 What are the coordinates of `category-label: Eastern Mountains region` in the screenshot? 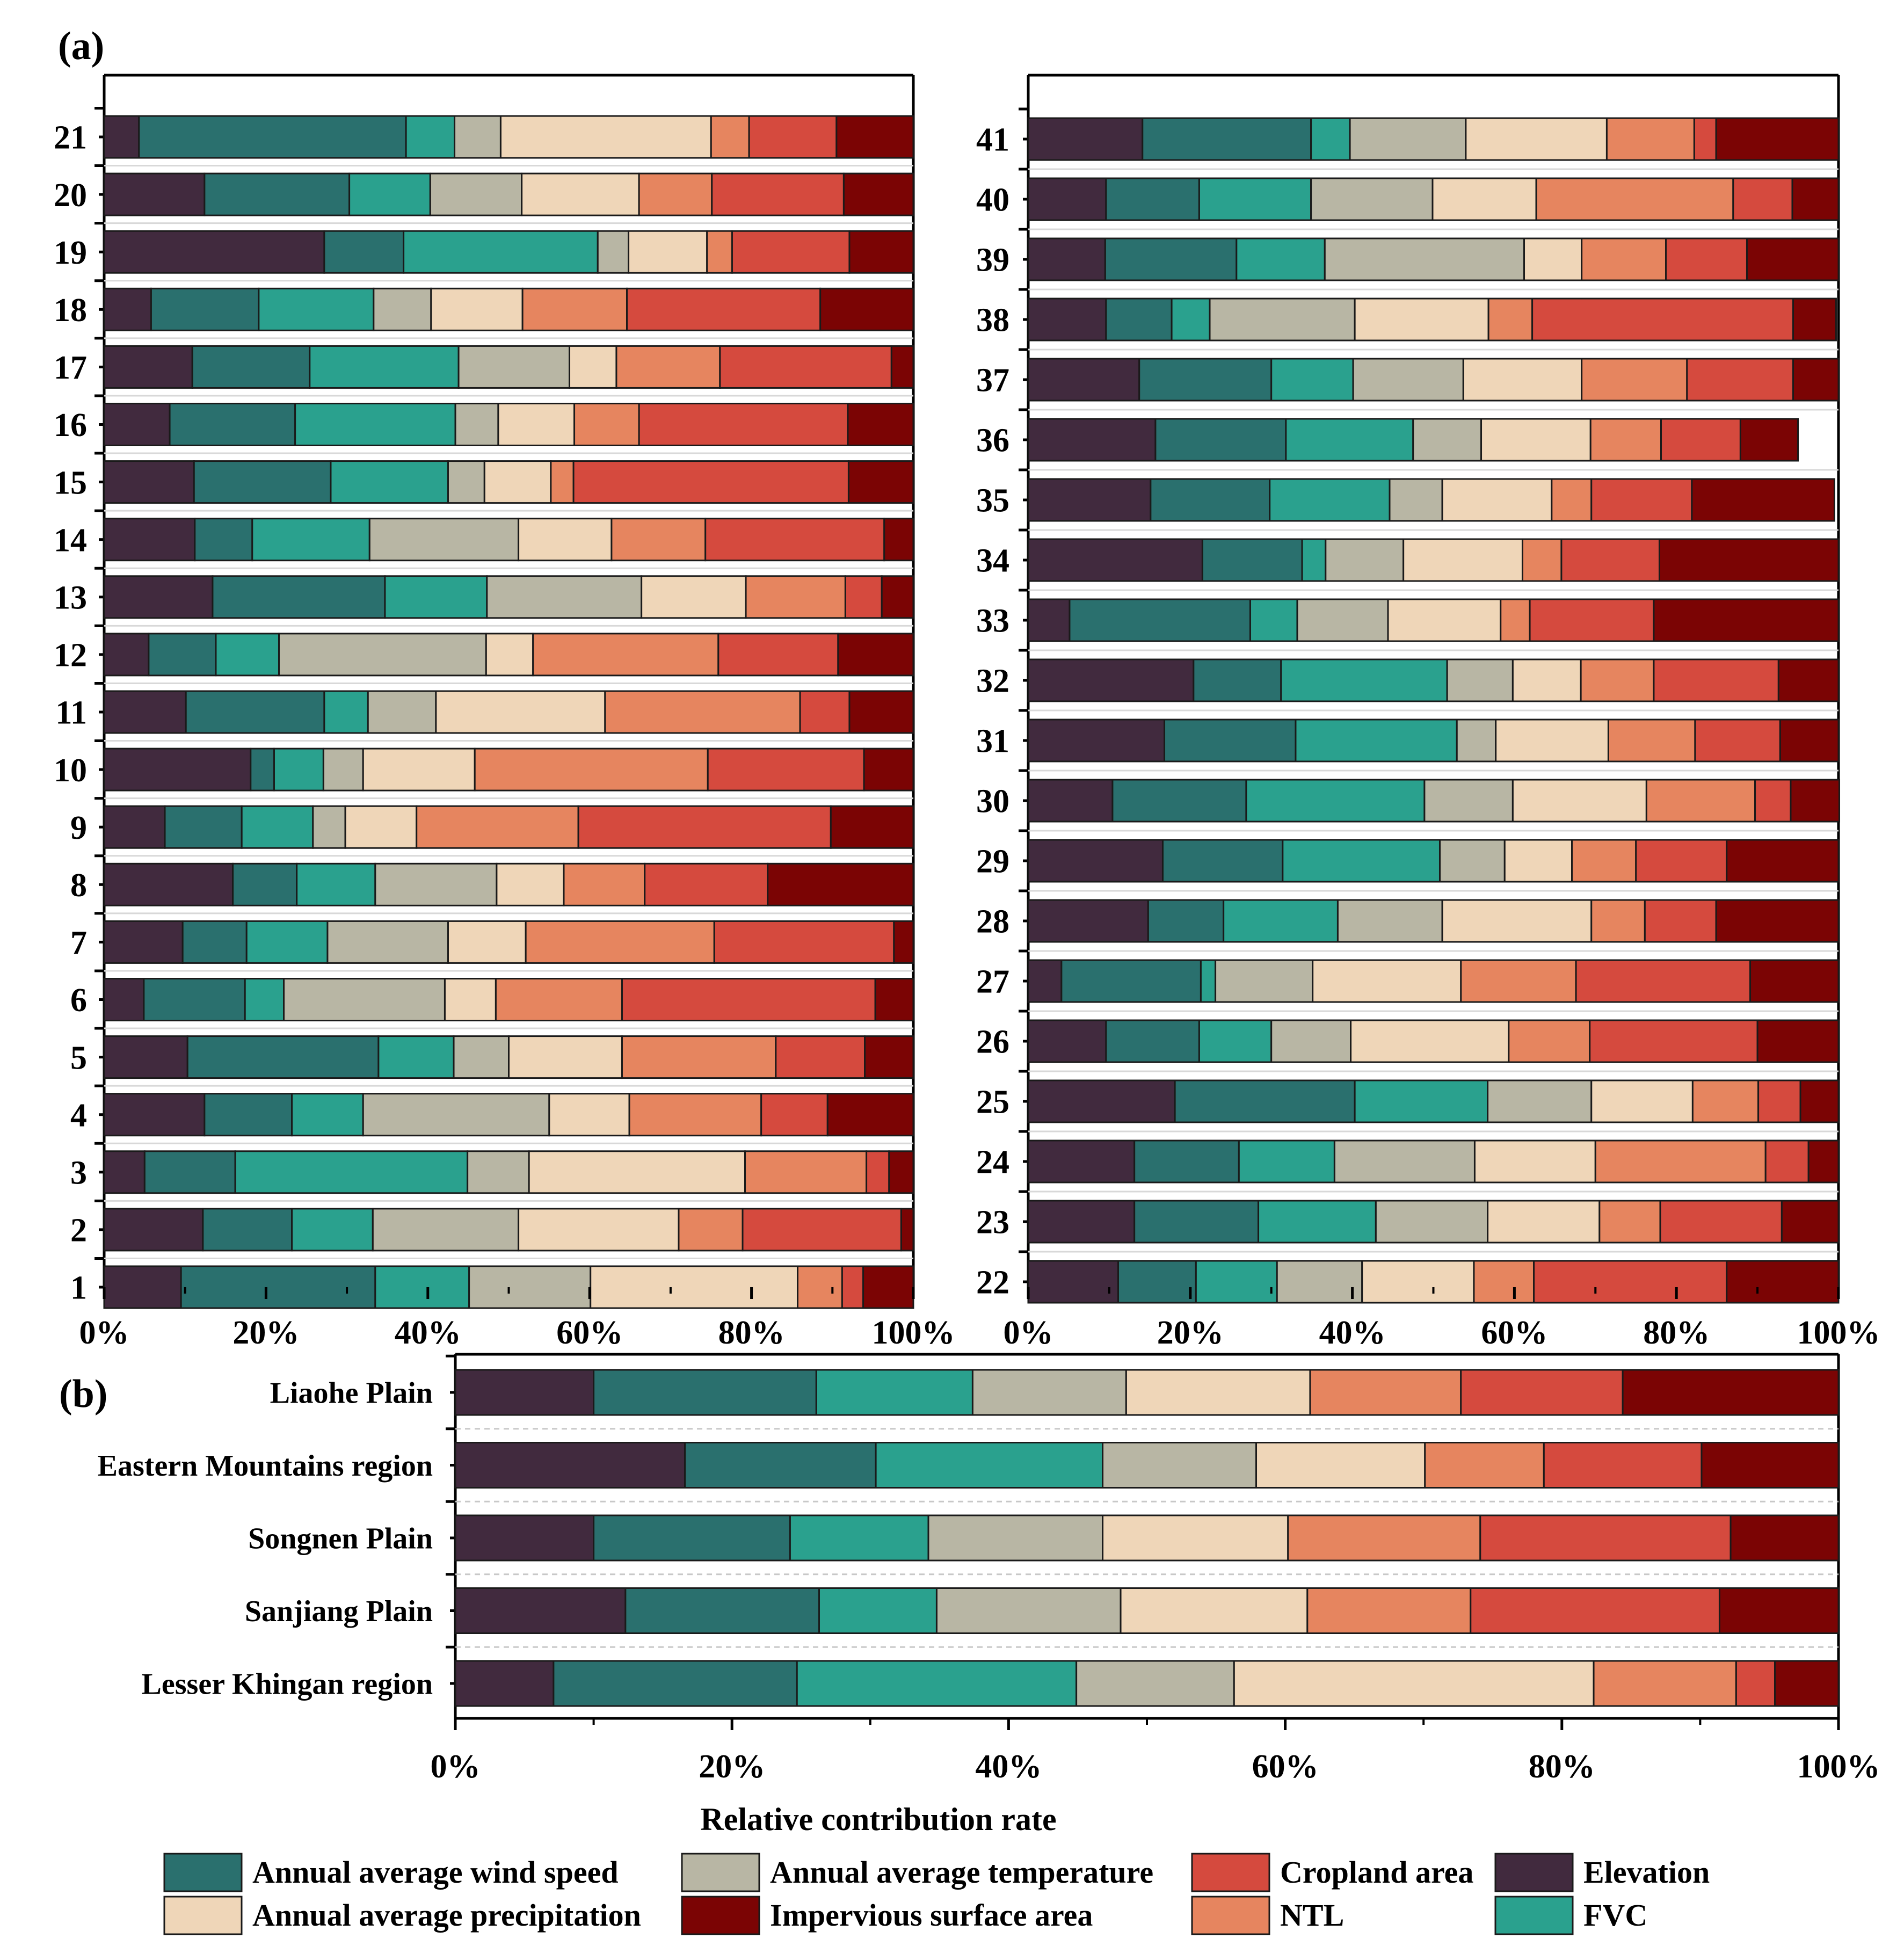 It's located at (265, 1466).